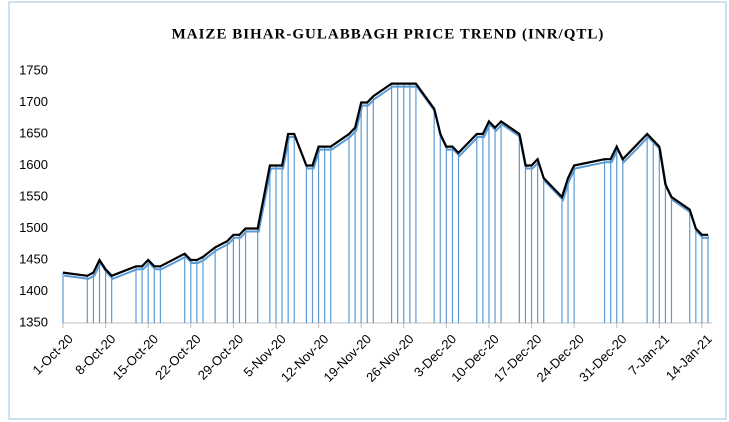 Image resolution: width=729 pixels, height=422 pixels. Describe the element at coordinates (33, 227) in the screenshot. I see `y-tick-label: 1500` at that location.